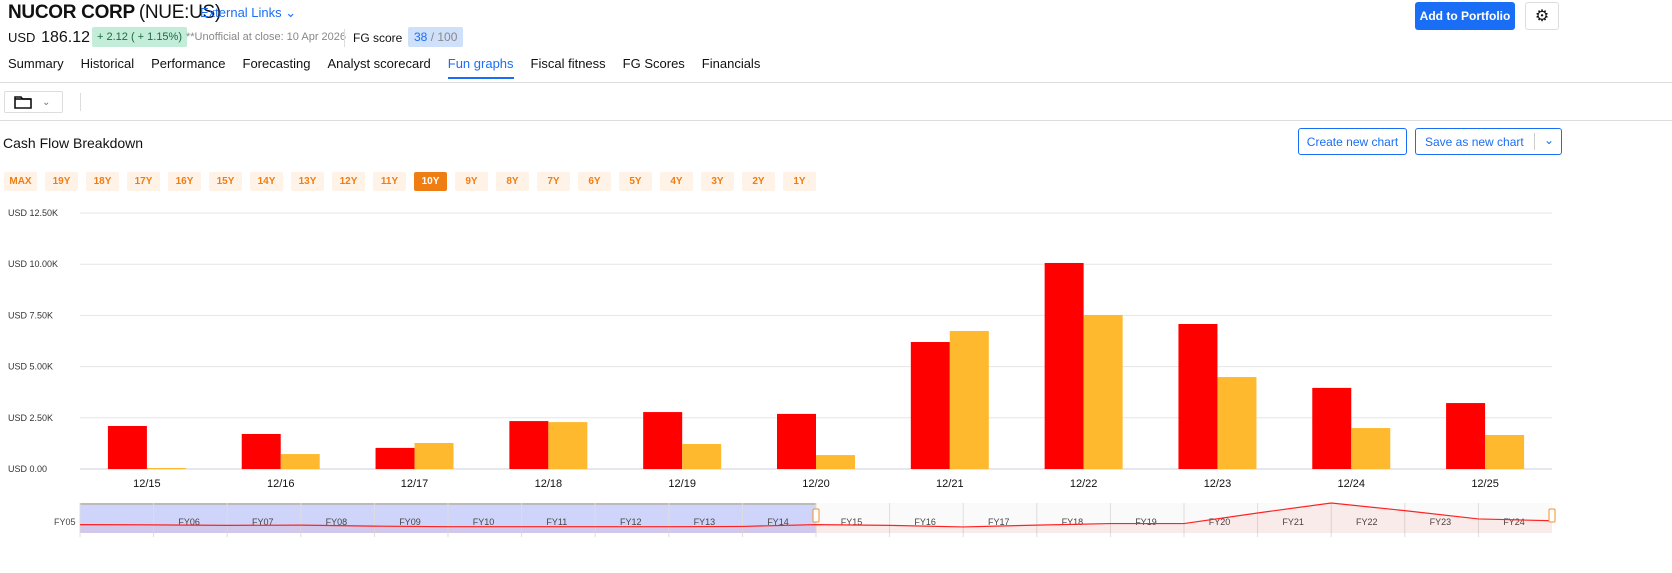  What do you see at coordinates (1084, 484) in the screenshot?
I see `x-tick-label: 12/22` at bounding box center [1084, 484].